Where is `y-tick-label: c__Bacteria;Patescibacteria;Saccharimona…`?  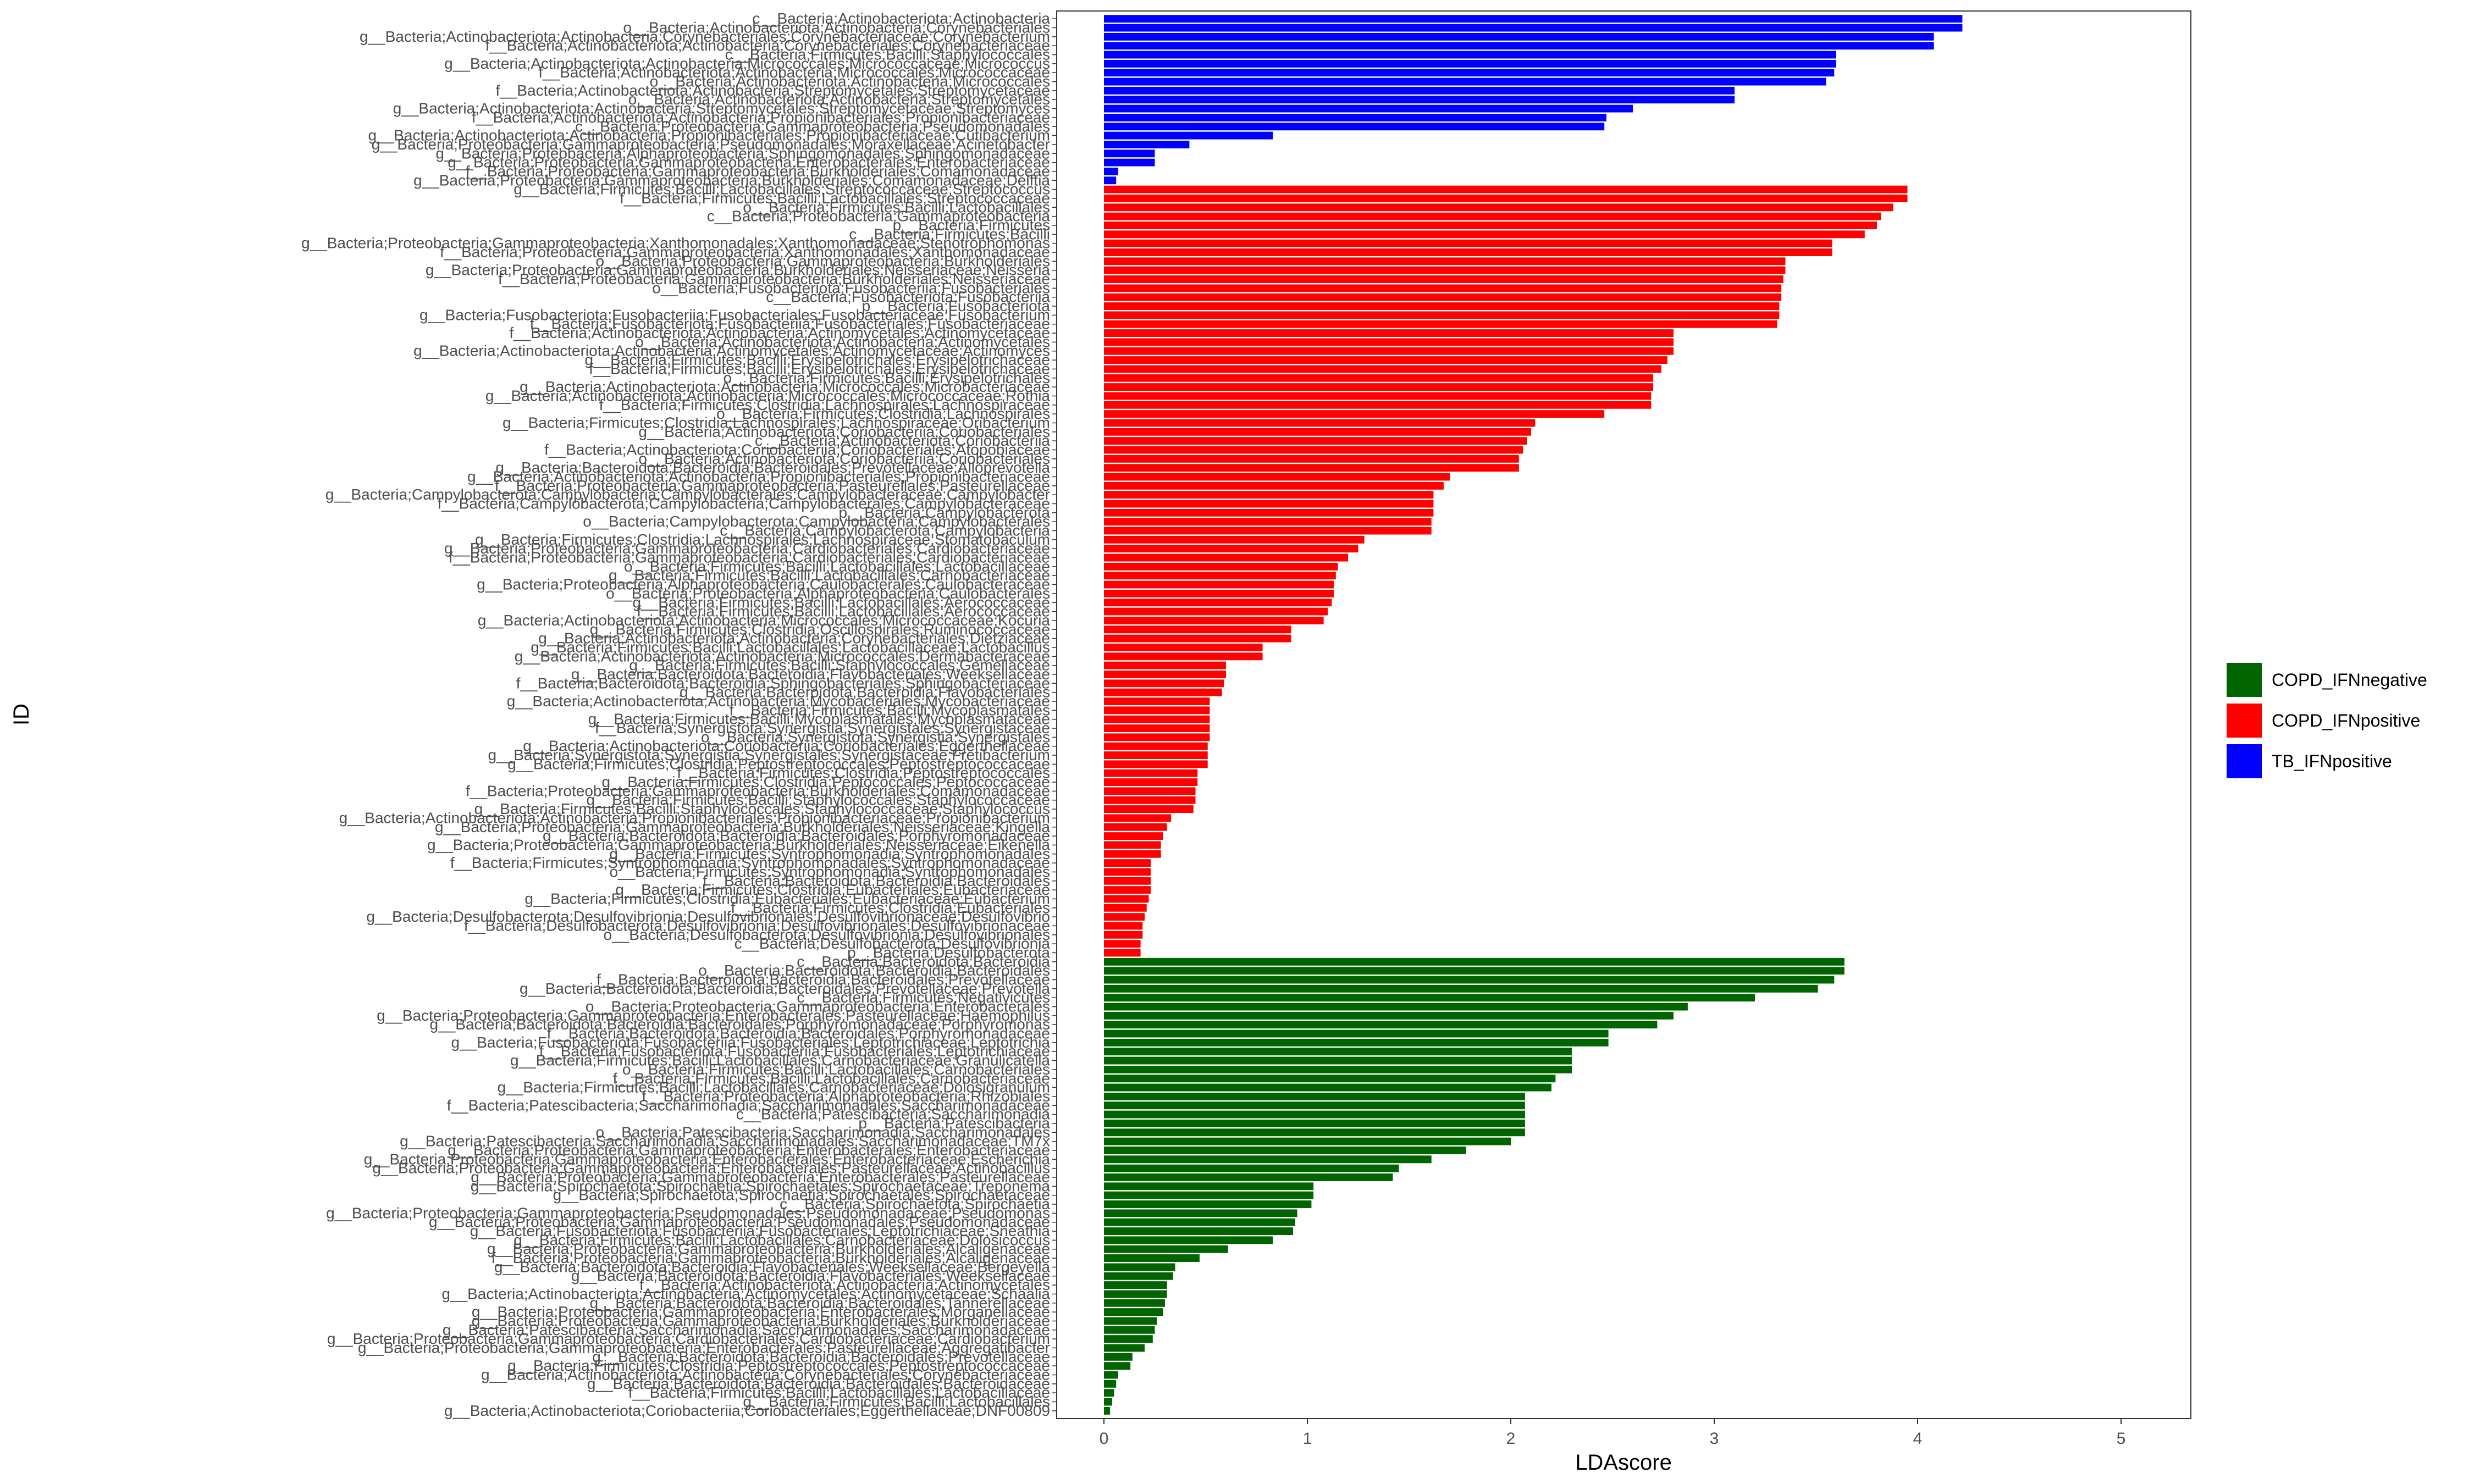
y-tick-label: c__Bacteria;Patescibacteria;Saccharimona… is located at coordinates (893, 1114).